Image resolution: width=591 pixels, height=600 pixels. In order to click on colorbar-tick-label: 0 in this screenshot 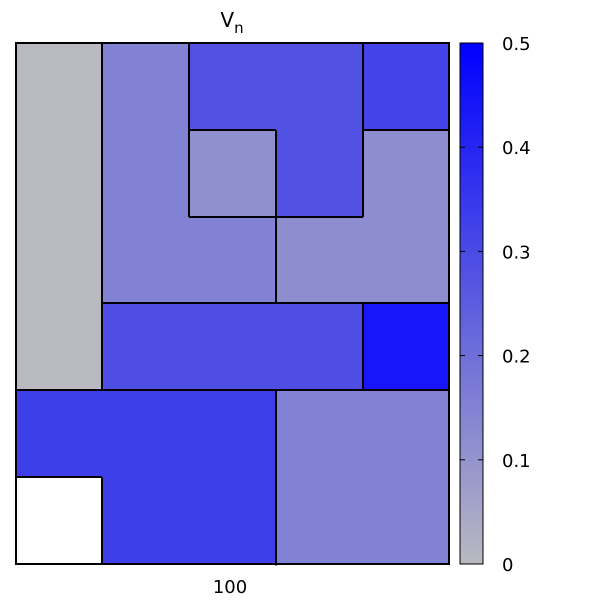, I will do `click(507, 565)`.